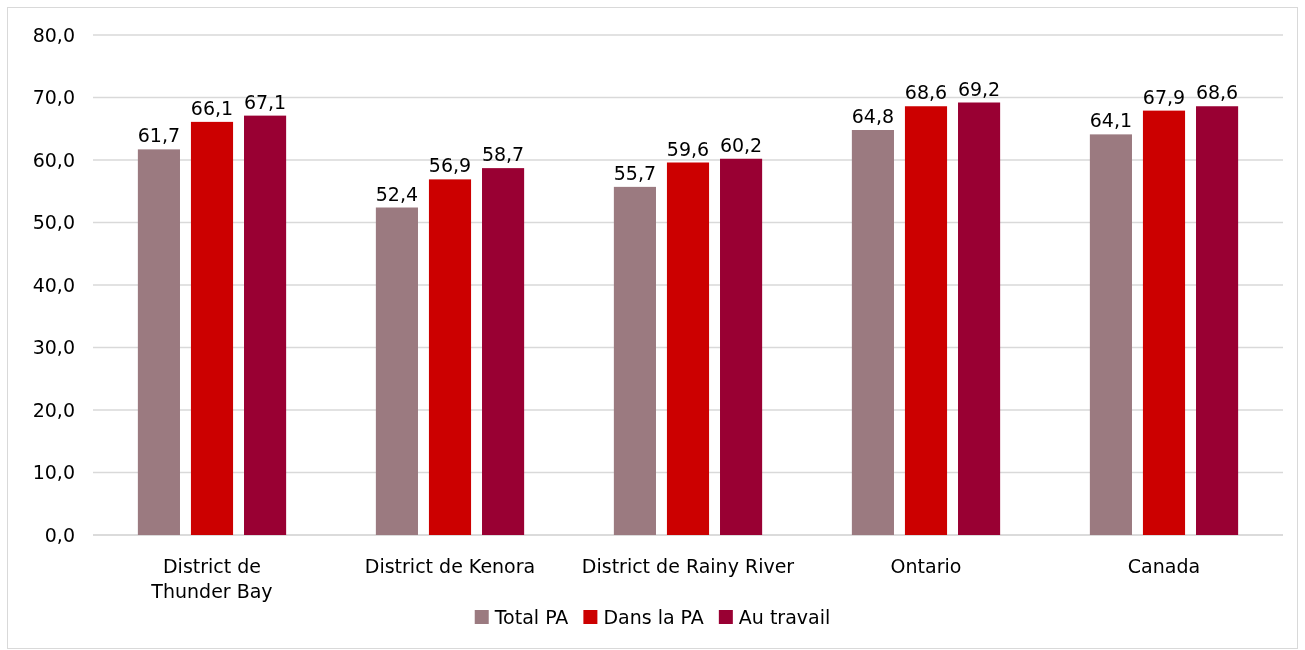 The height and width of the screenshot is (650, 1305). What do you see at coordinates (397, 193) in the screenshot?
I see `data-label: 52,4` at bounding box center [397, 193].